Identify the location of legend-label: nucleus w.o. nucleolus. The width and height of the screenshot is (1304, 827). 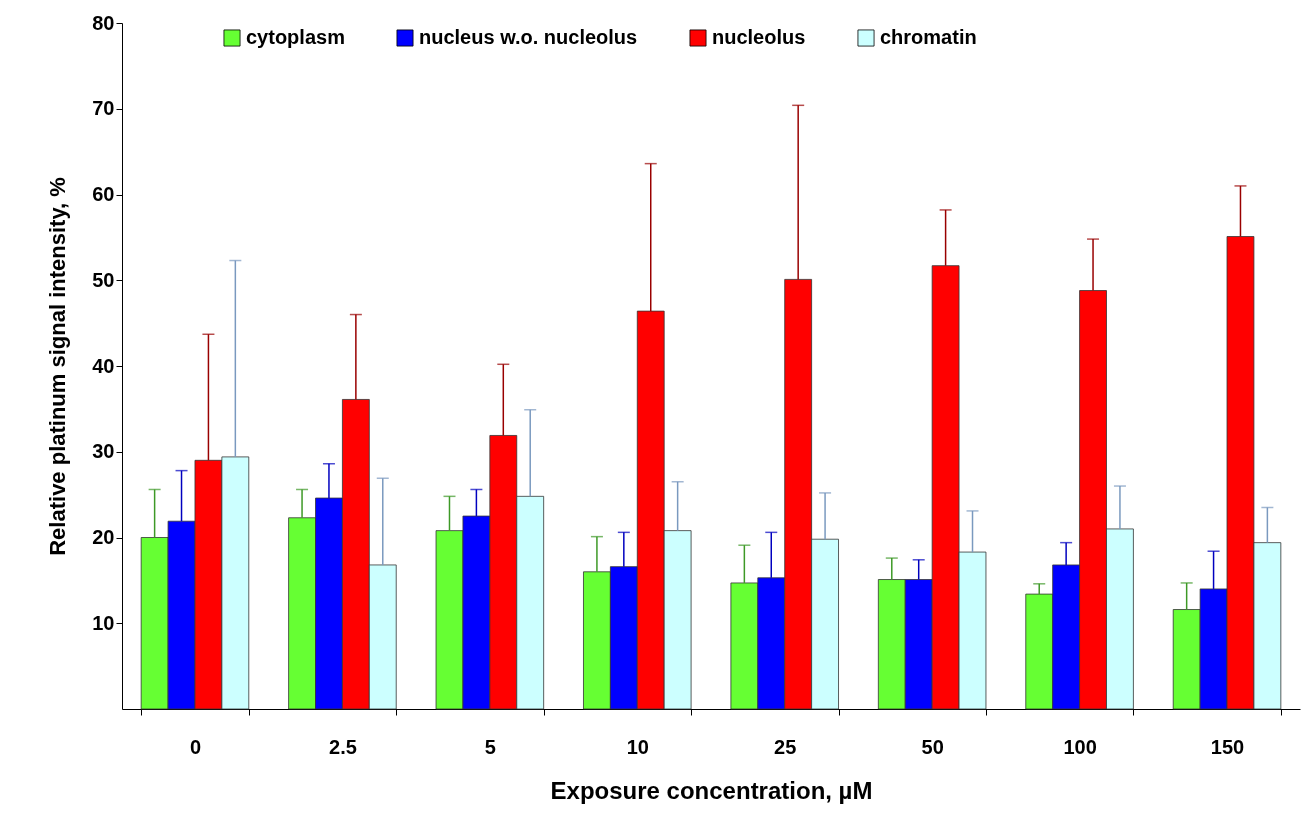
(528, 37).